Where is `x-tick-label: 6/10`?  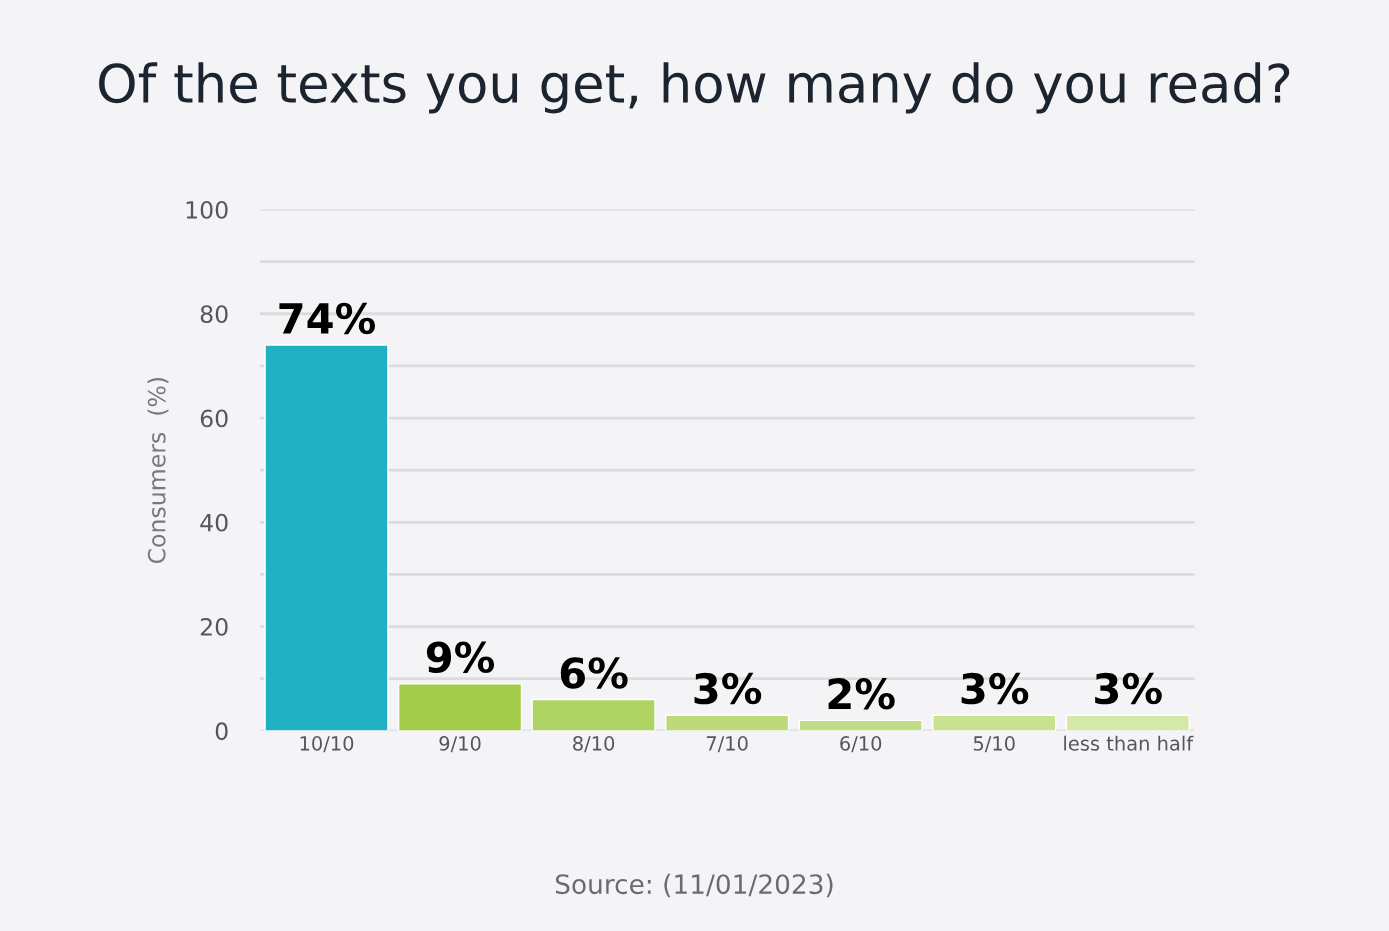 x-tick-label: 6/10 is located at coordinates (861, 744).